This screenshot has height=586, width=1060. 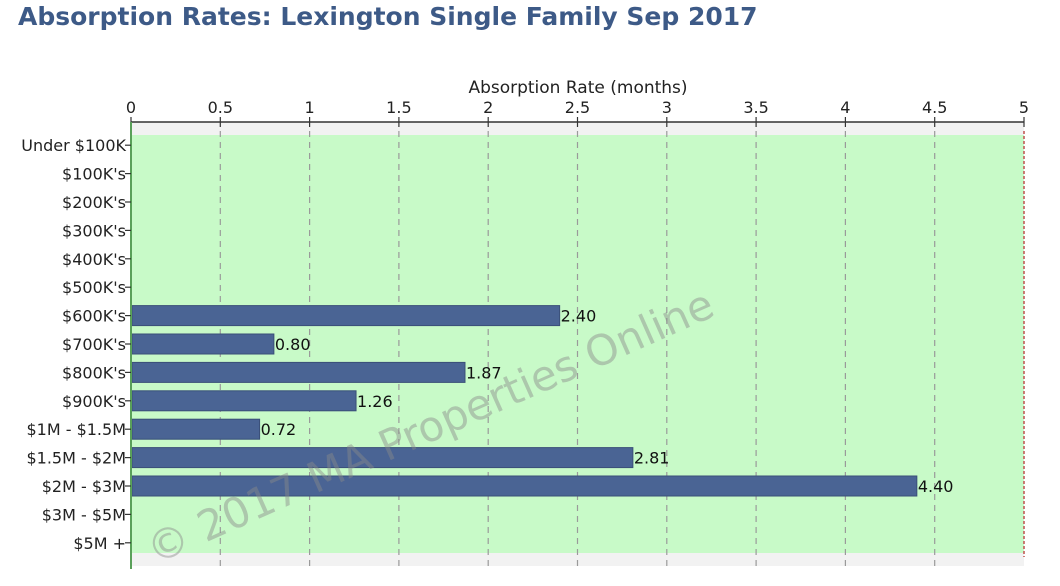 I want to click on value-label: 1.87, so click(x=484, y=372).